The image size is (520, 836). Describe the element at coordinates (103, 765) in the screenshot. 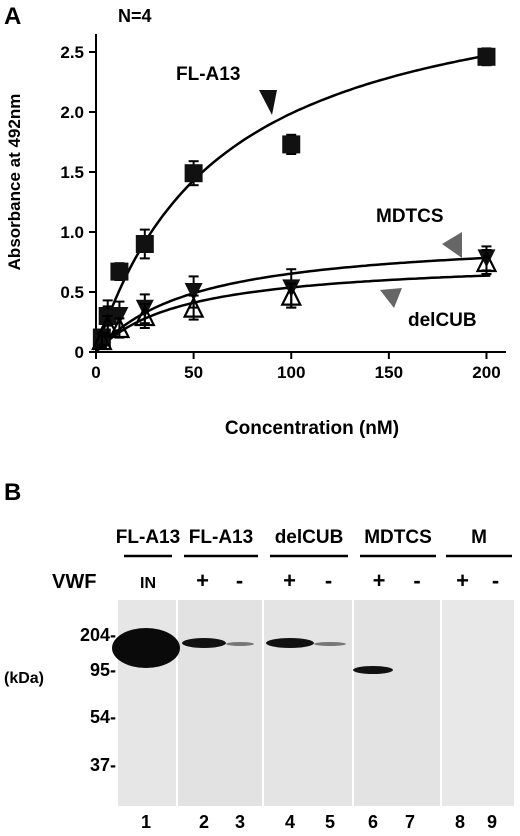

I see `marker-37: 37-` at that location.